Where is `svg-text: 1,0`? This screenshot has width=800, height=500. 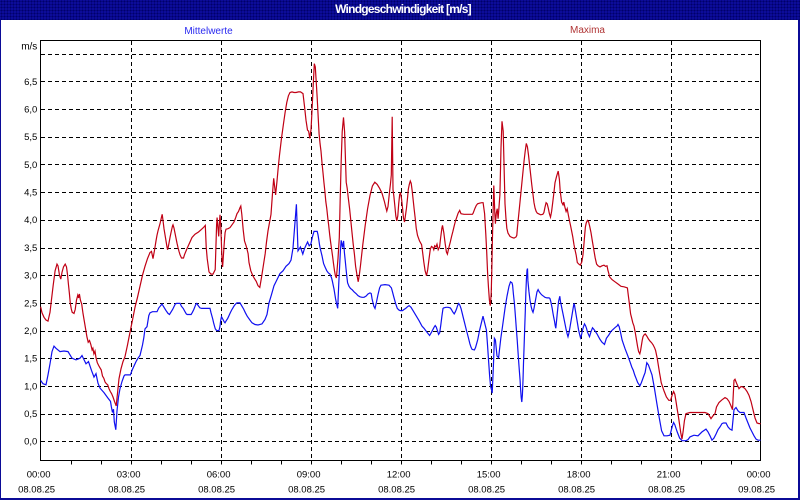
svg-text: 1,0 is located at coordinates (30, 386).